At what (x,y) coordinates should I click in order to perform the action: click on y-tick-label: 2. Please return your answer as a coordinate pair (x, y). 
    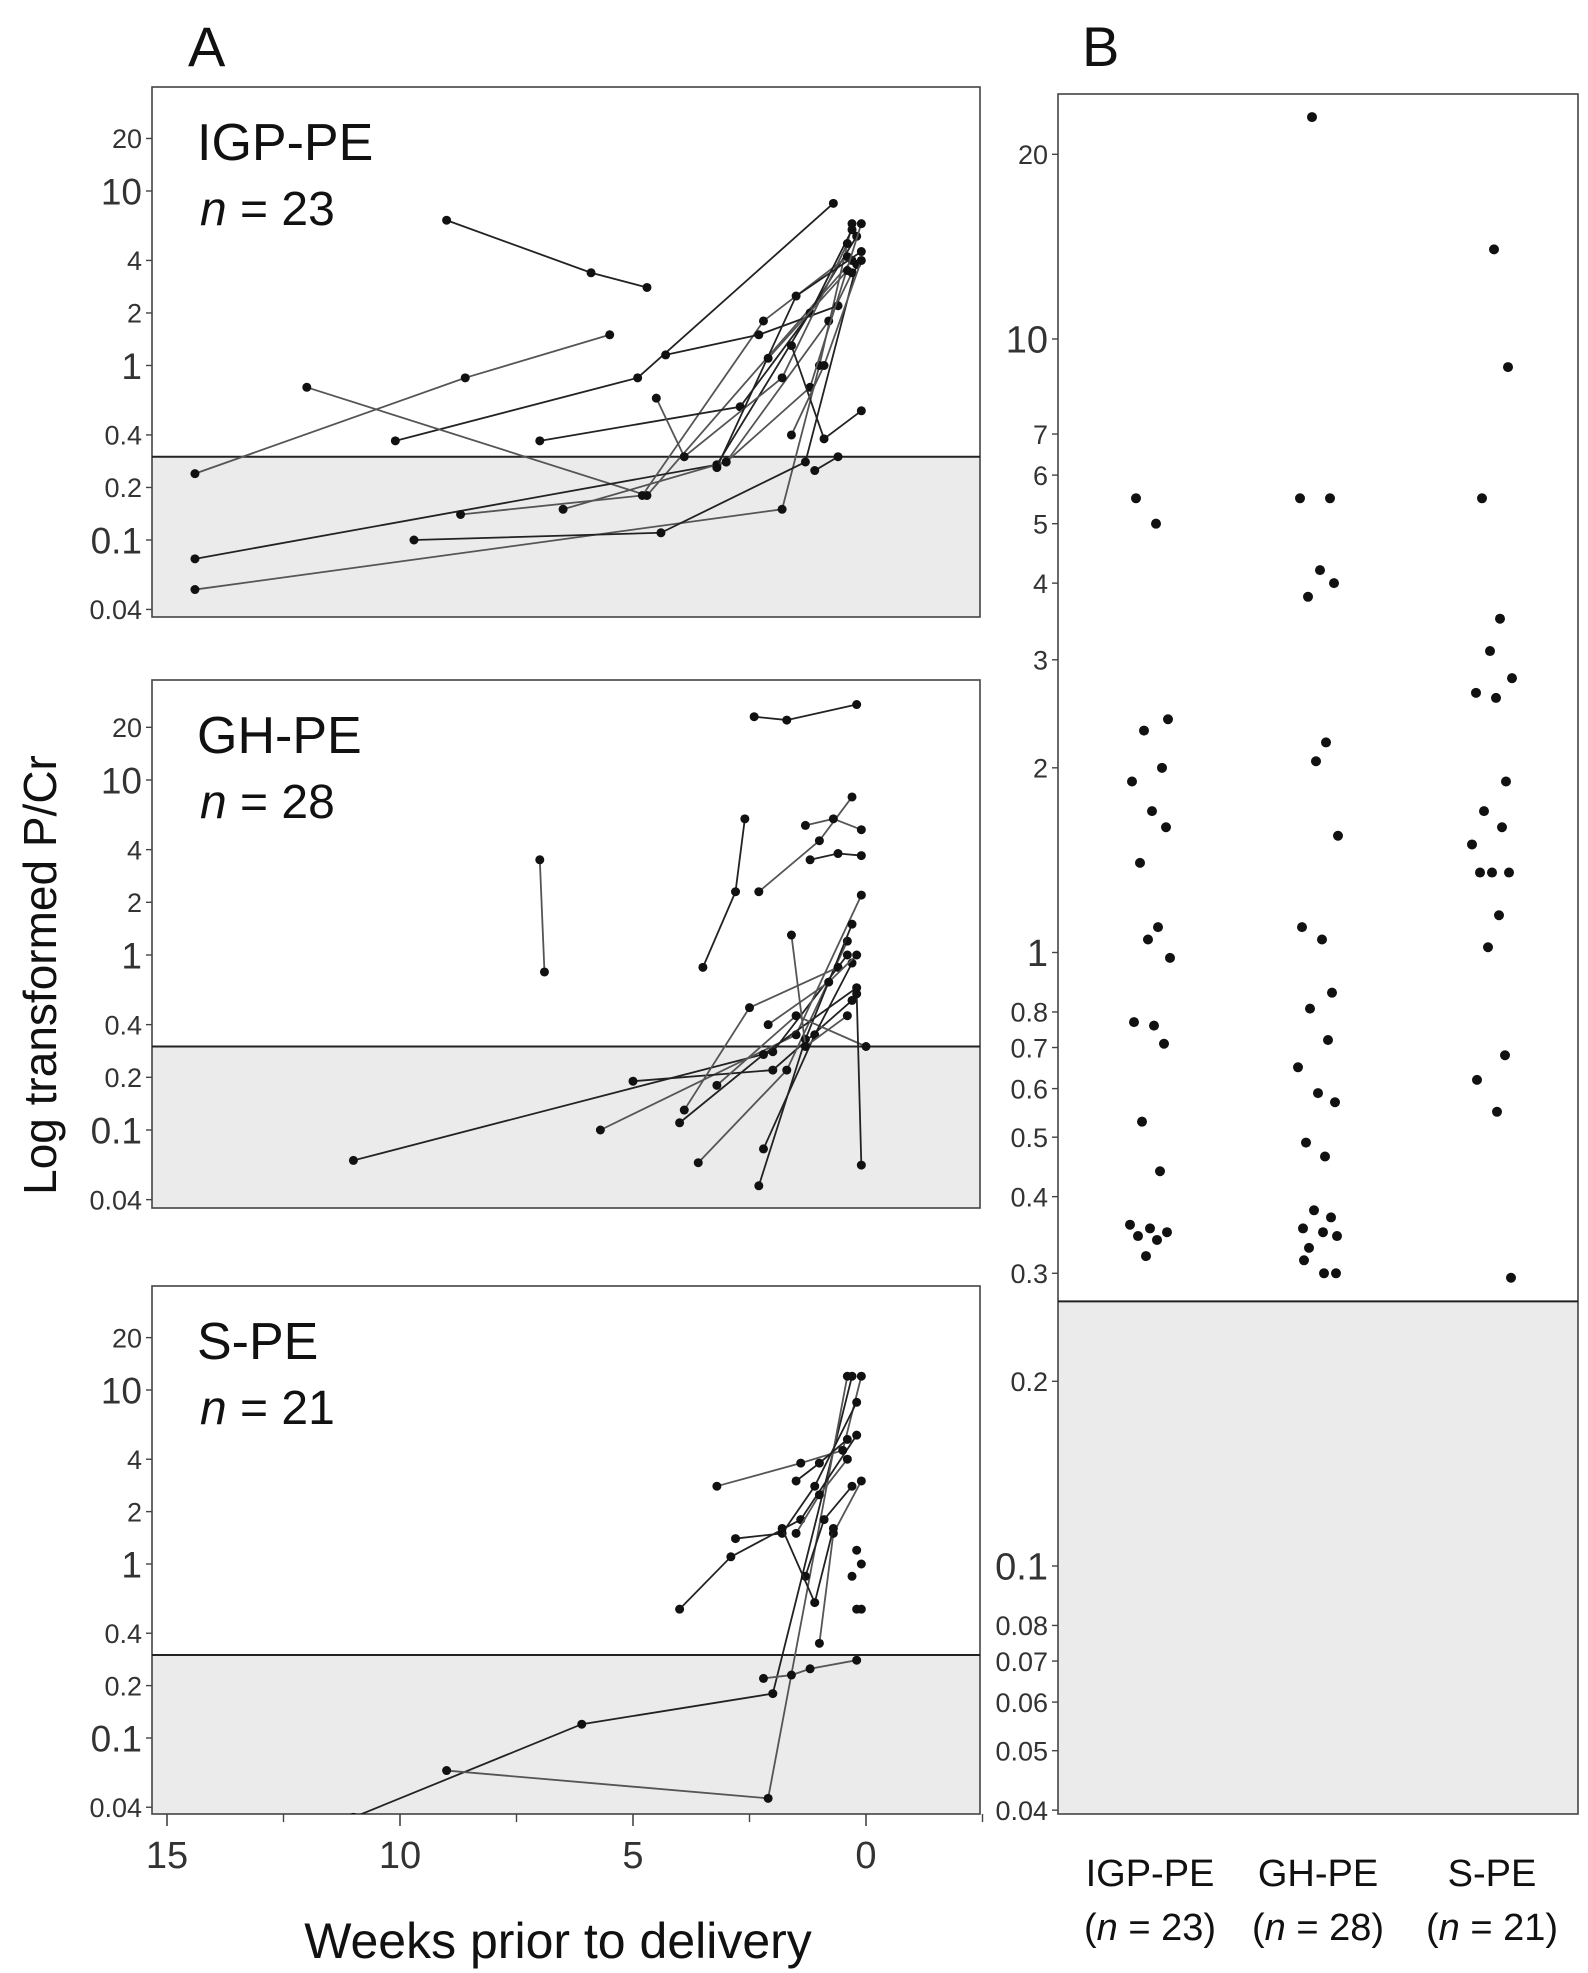
    Looking at the image, I should click on (134, 314).